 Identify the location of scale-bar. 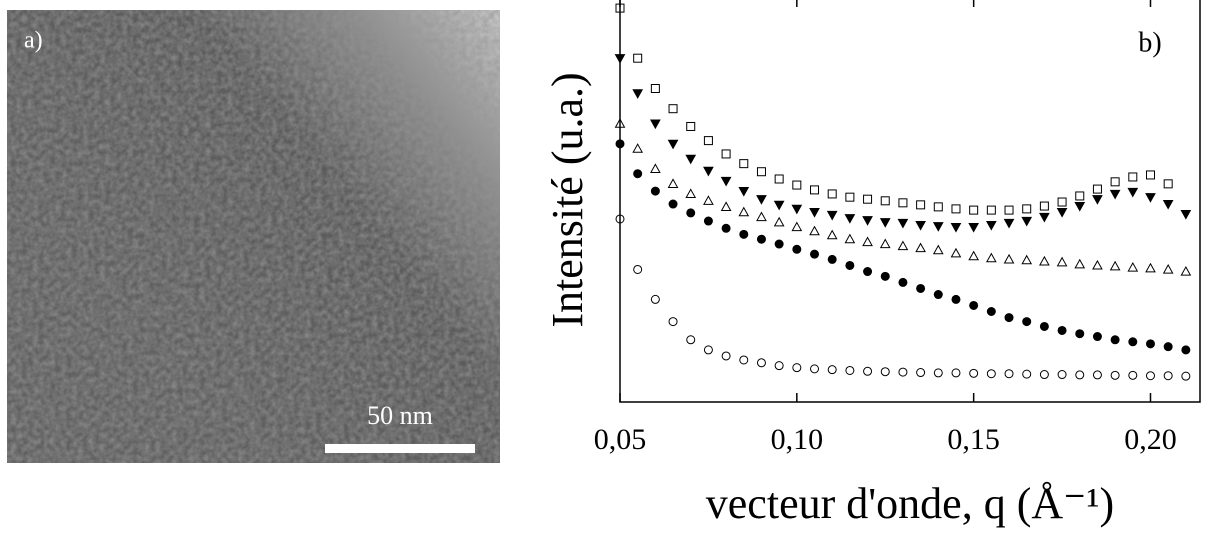
(400, 448).